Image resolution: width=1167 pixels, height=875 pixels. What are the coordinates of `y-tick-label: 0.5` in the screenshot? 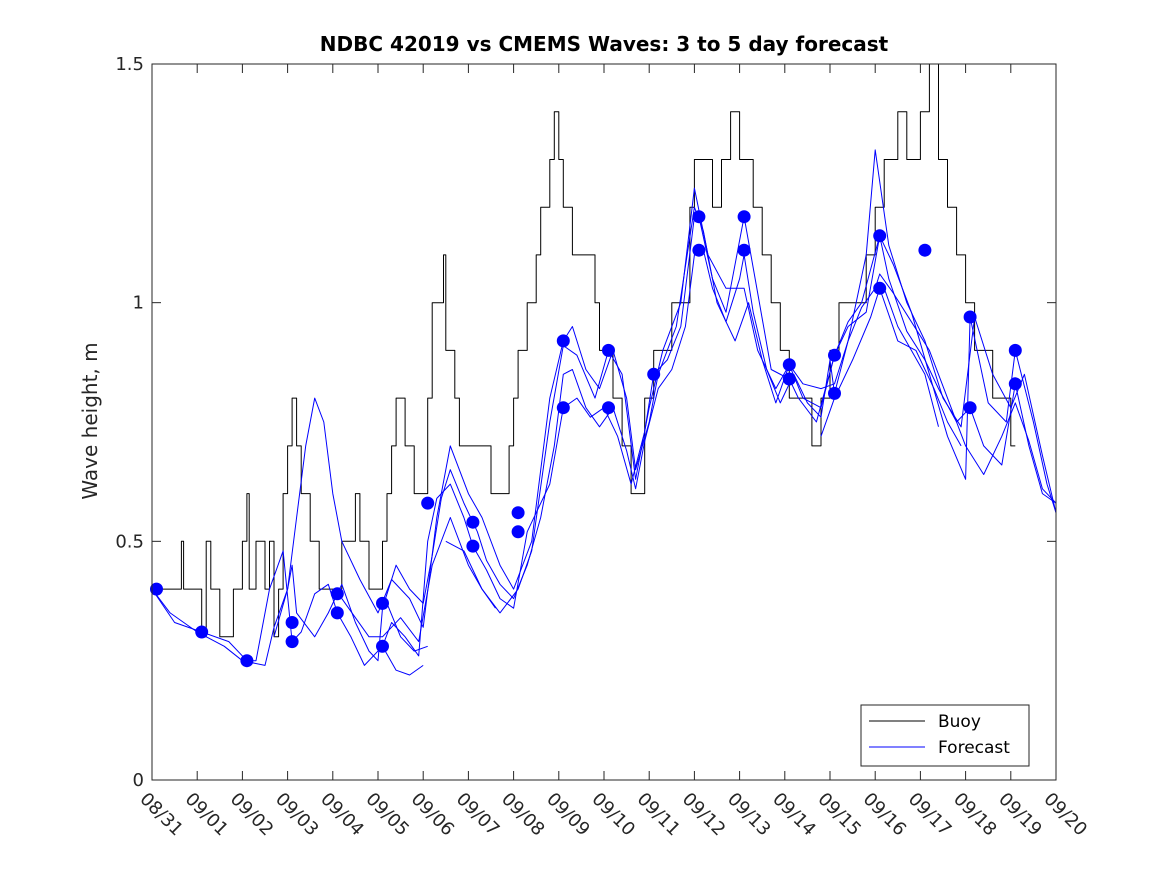 It's located at (129, 541).